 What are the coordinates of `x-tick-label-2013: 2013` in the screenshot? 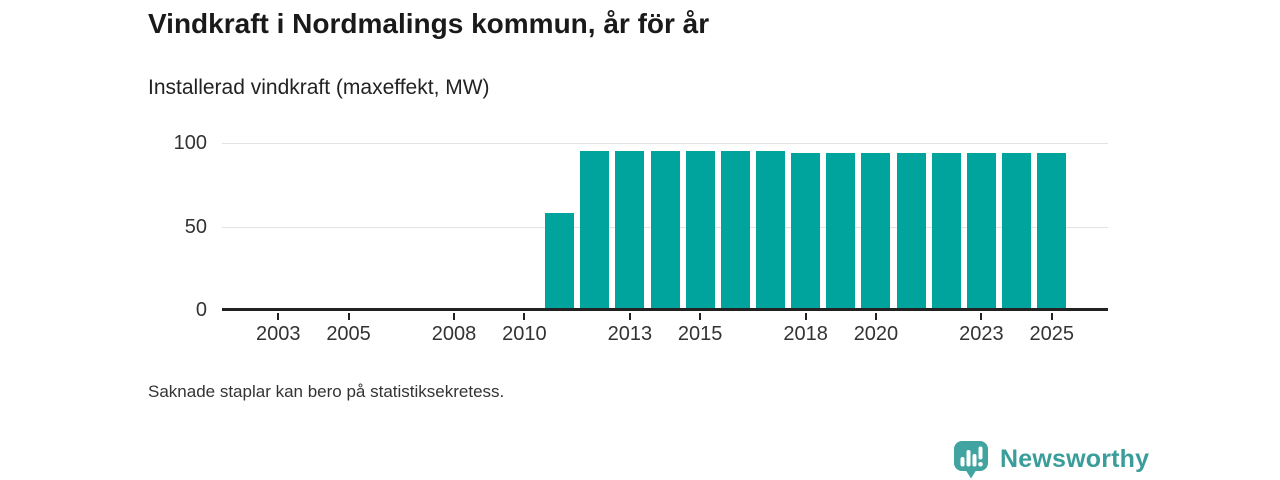 It's located at (630, 334).